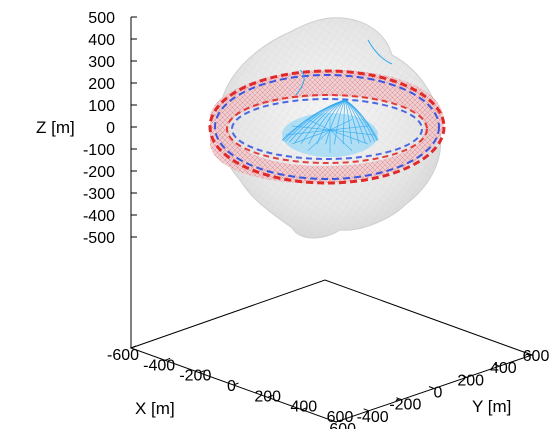  Describe the element at coordinates (101, 18) in the screenshot. I see `z-tick-label: 500` at that location.